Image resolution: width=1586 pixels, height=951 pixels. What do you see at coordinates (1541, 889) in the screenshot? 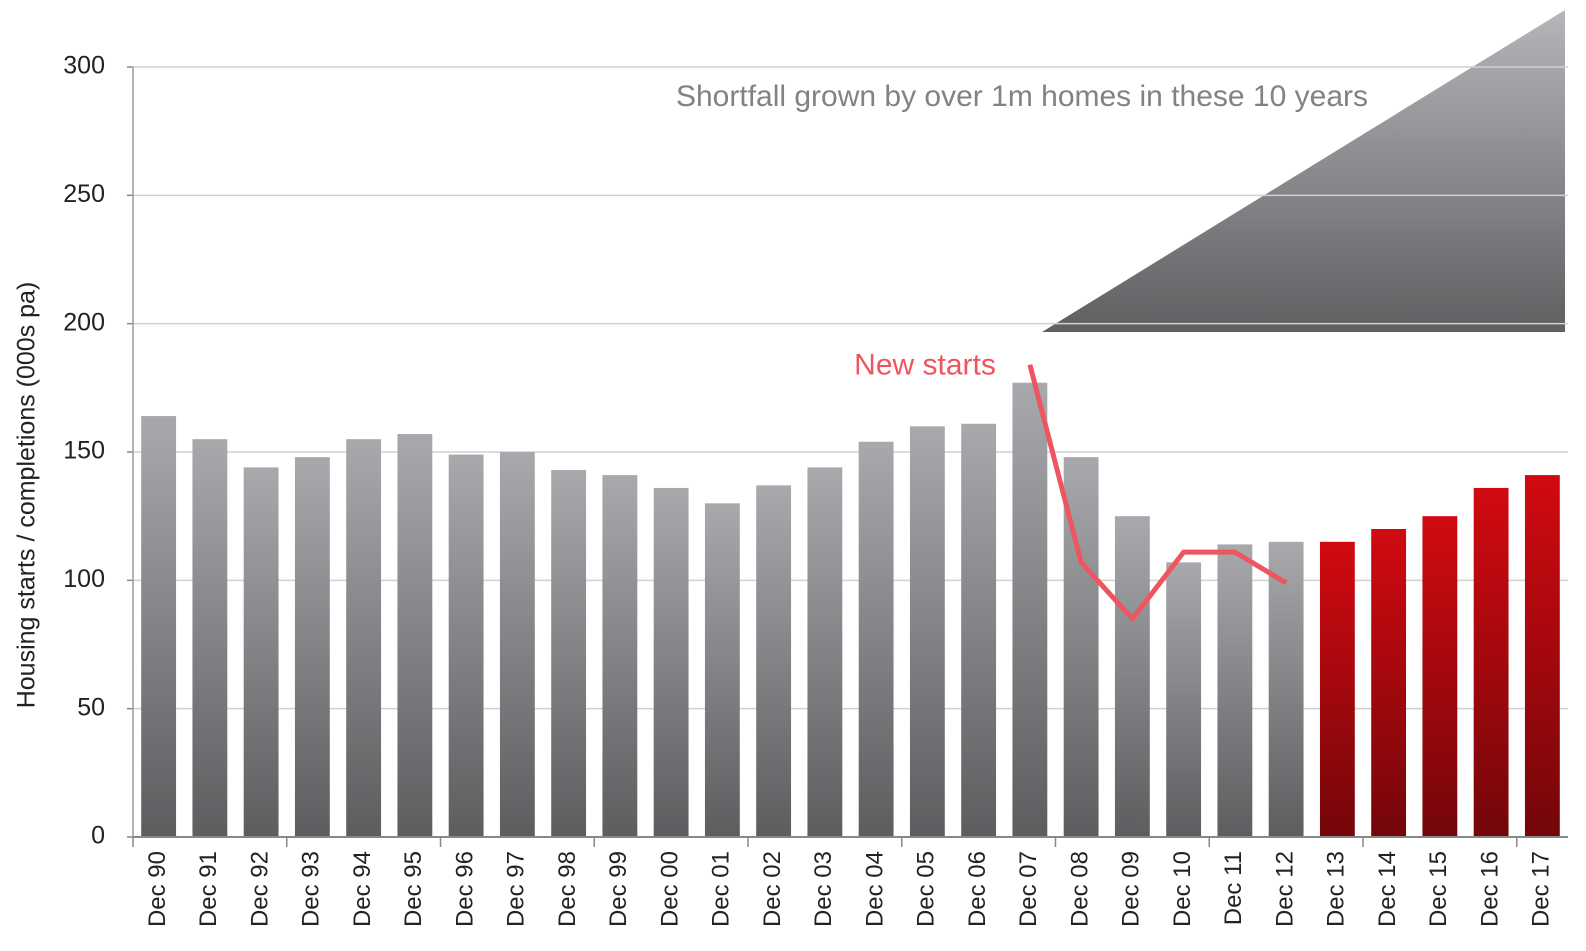
I see `x-tick-label: Dec 17` at bounding box center [1541, 889].